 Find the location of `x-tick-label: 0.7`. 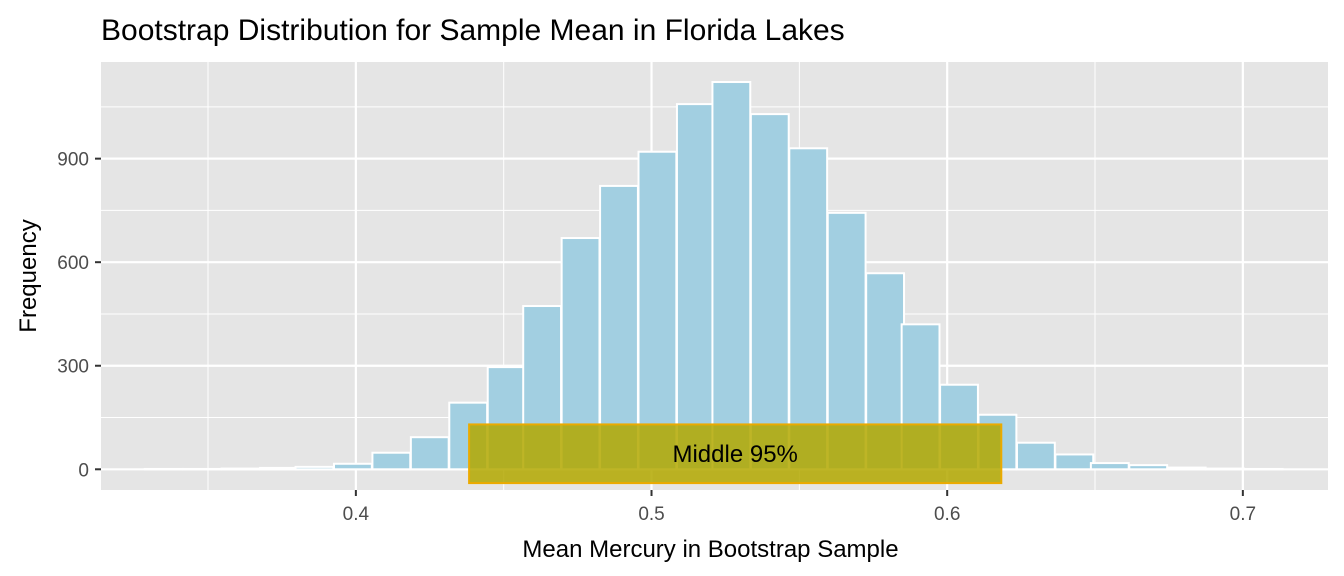

x-tick-label: 0.7 is located at coordinates (1243, 514).